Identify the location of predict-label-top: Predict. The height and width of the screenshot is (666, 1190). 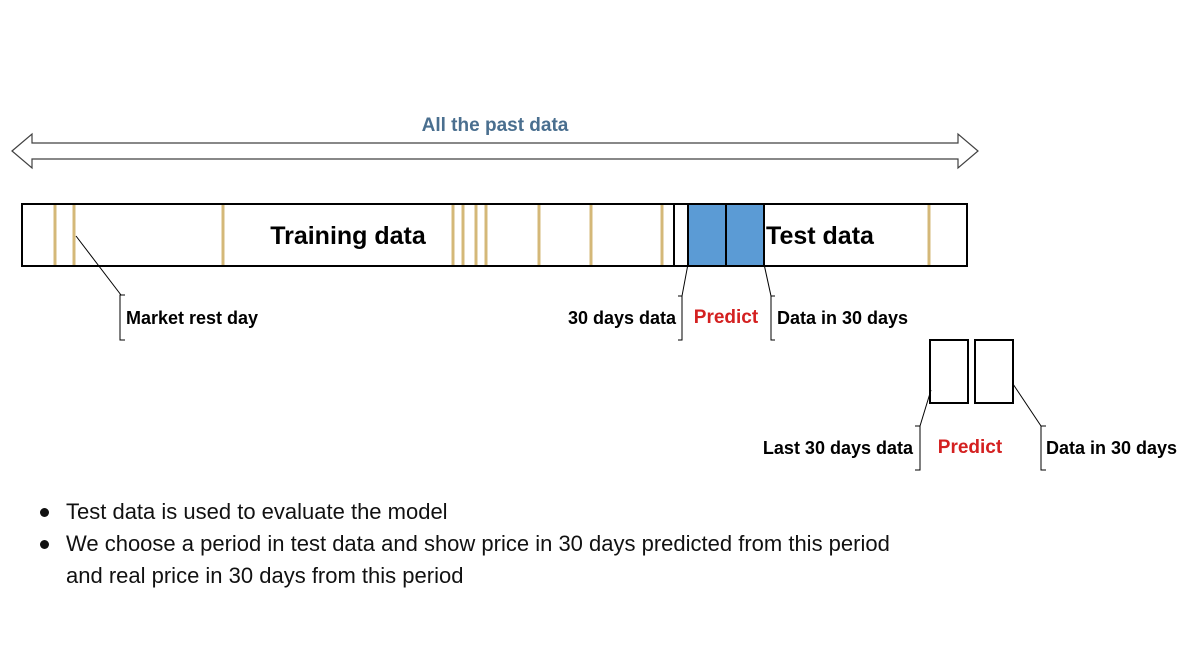
(726, 317).